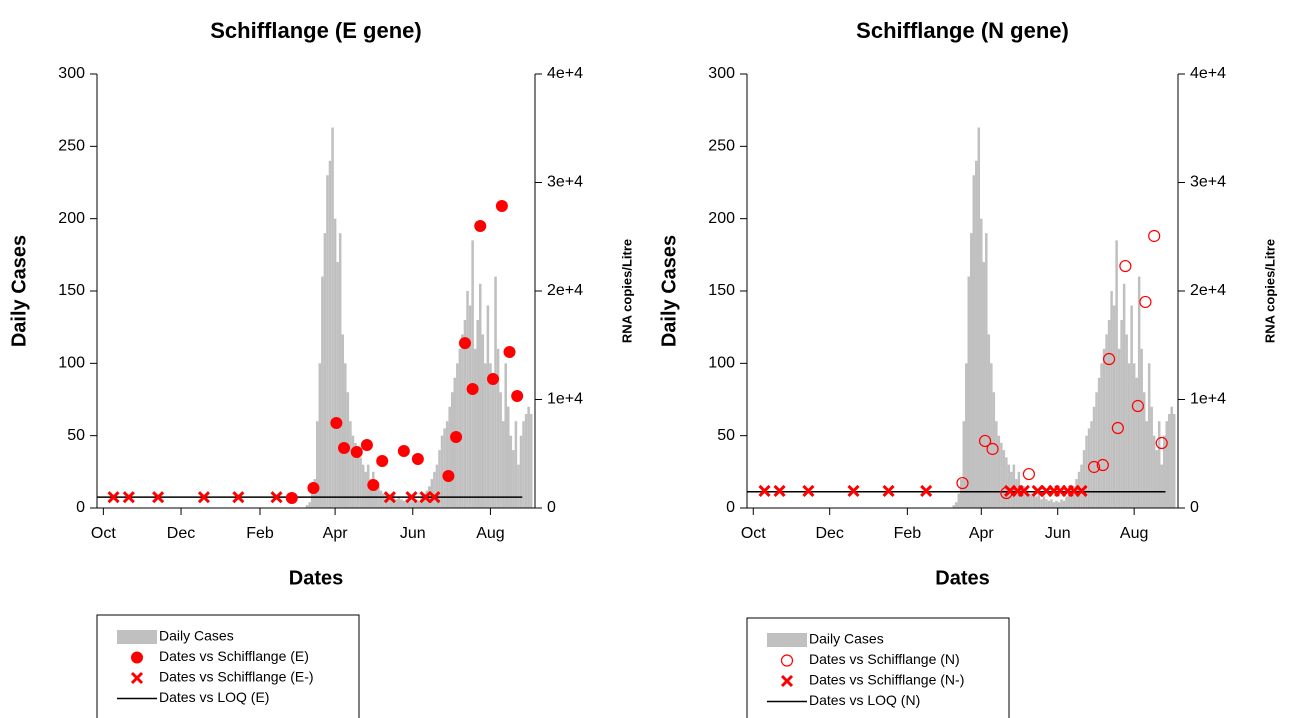 This screenshot has height=718, width=1295. What do you see at coordinates (137, 678) in the screenshot?
I see `legend-swatch` at bounding box center [137, 678].